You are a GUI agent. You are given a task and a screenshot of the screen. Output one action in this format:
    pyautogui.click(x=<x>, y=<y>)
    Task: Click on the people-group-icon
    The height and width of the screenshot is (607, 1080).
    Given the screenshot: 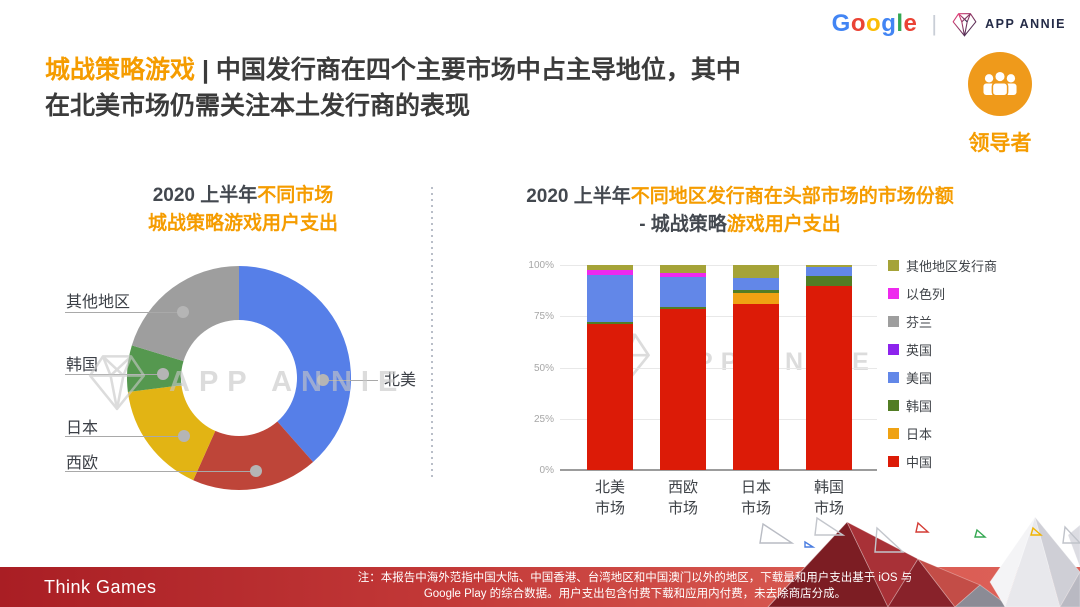 What is the action you would take?
    pyautogui.click(x=1000, y=82)
    